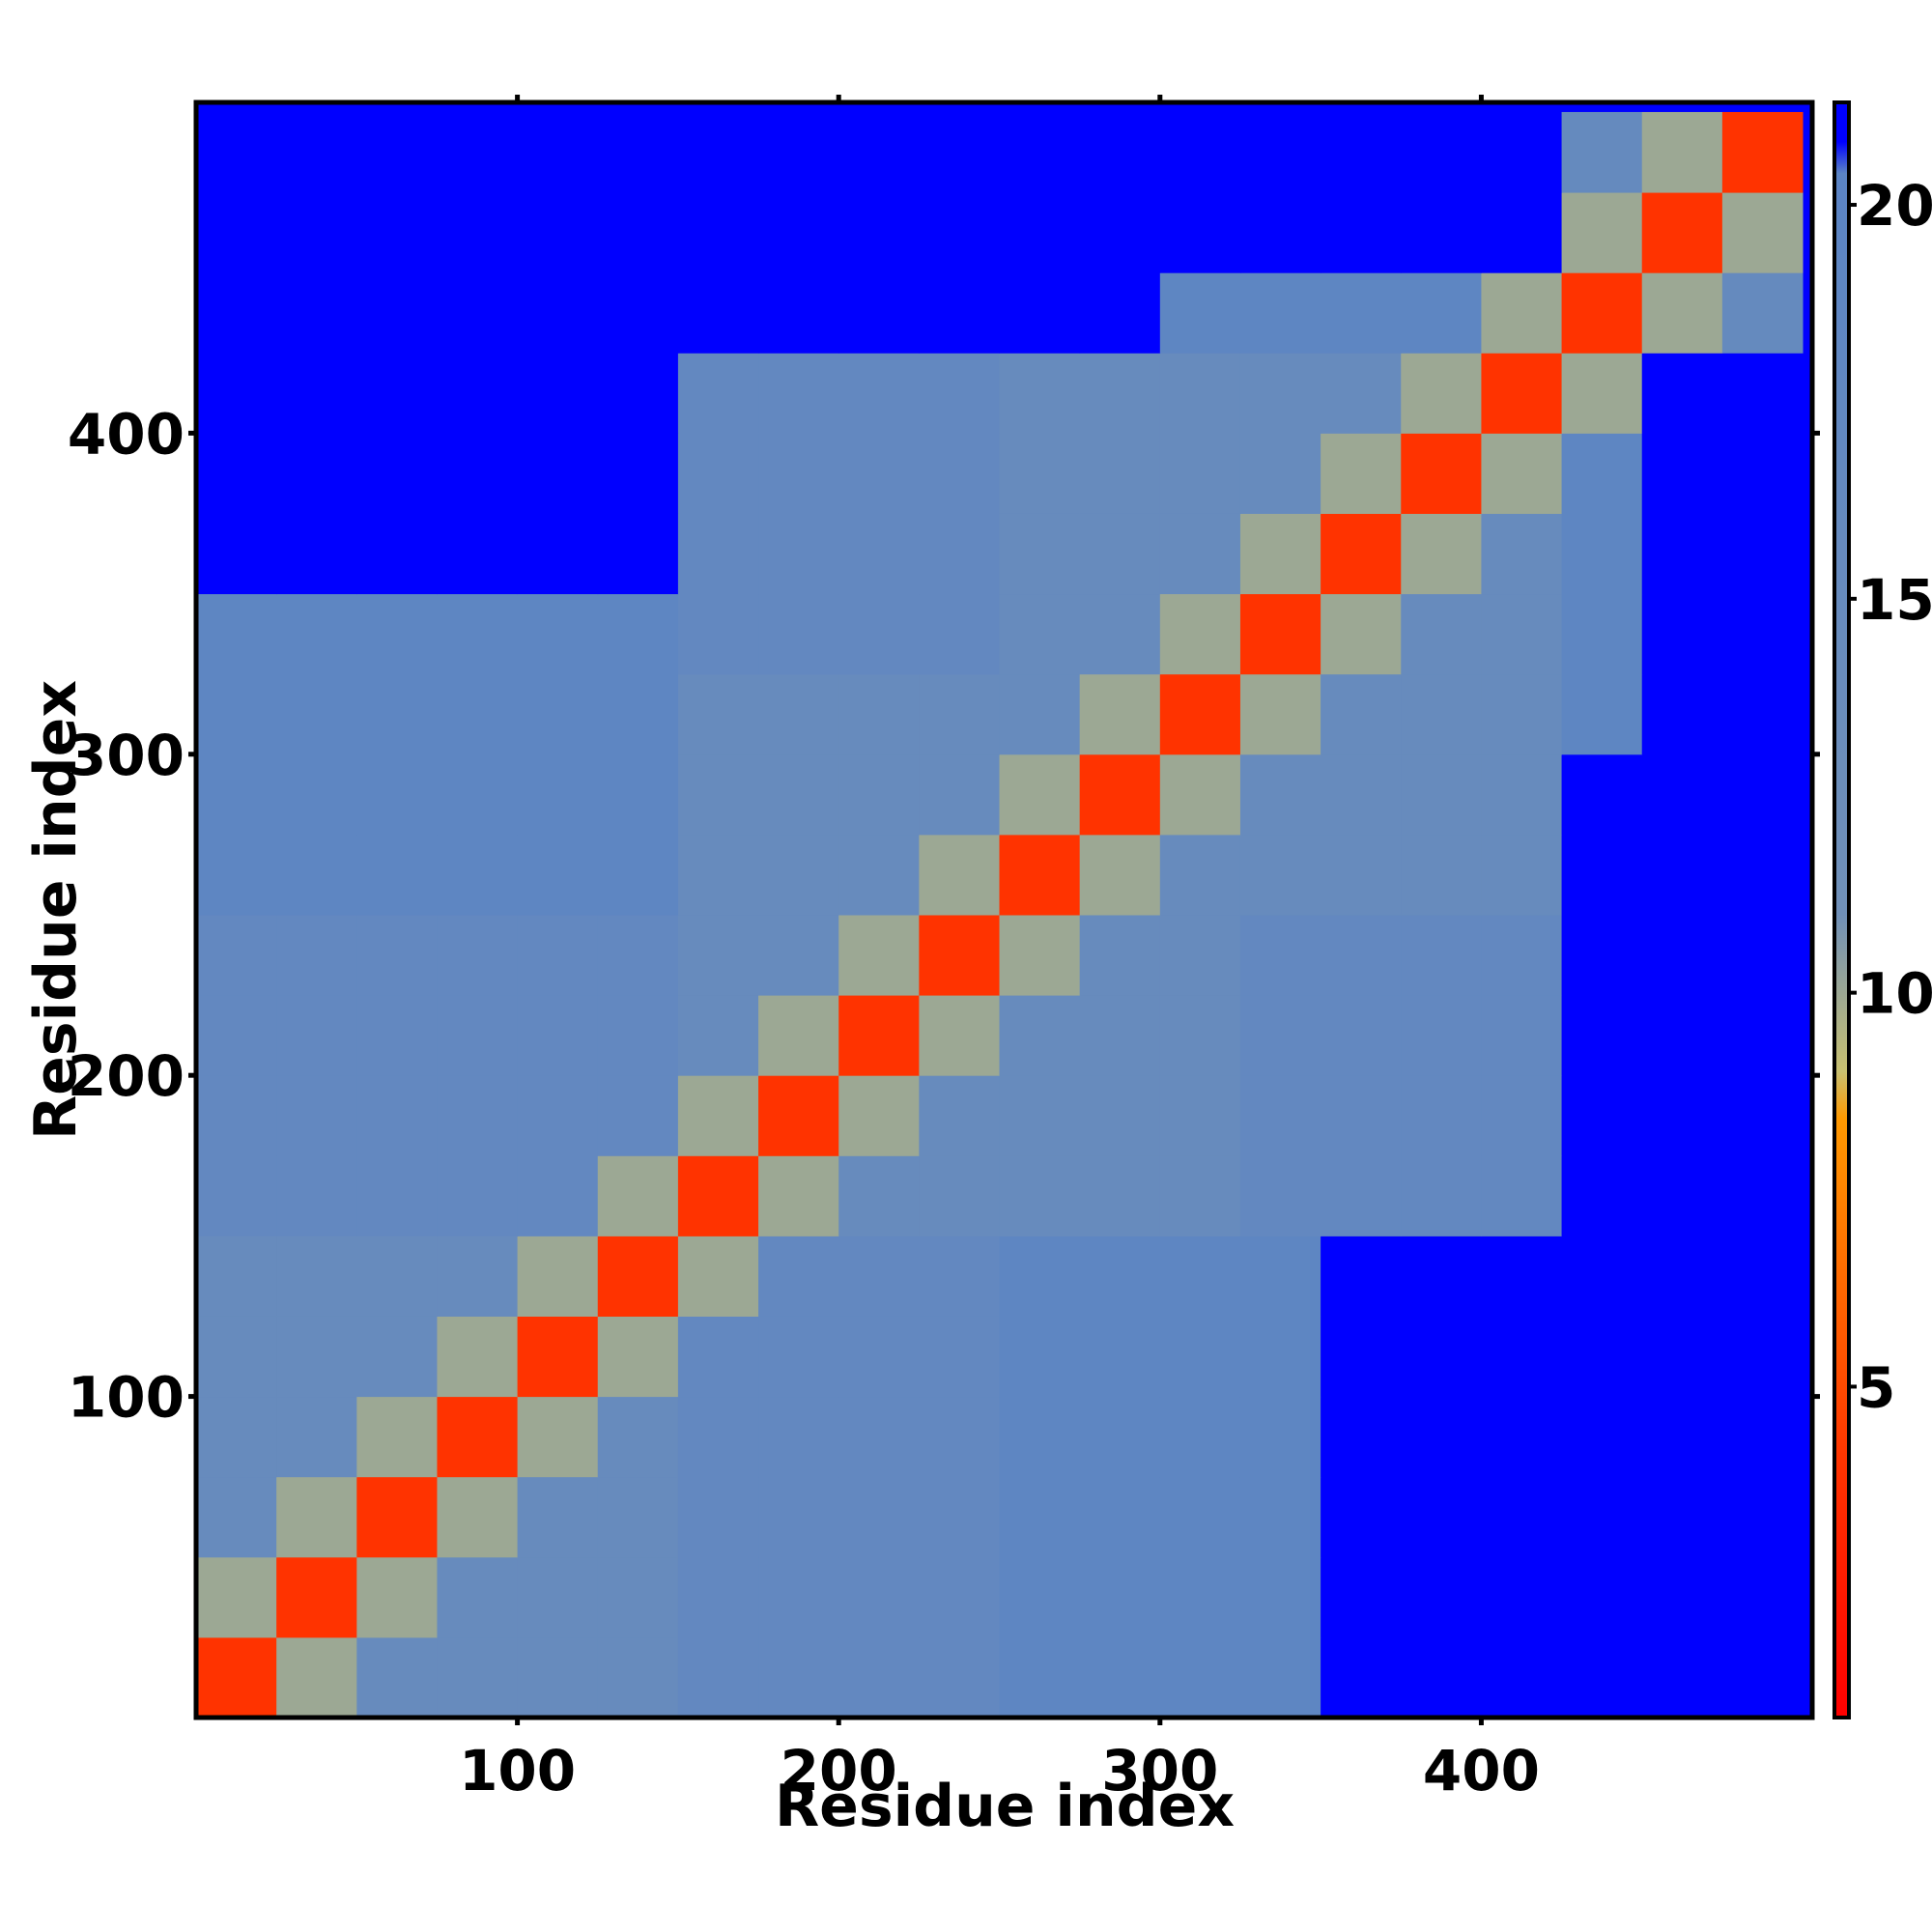  I want to click on x-axis-label: Residue index, so click(1005, 1806).